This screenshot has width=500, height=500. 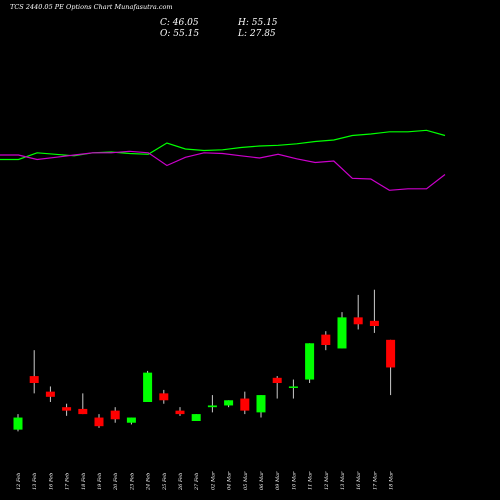 I want to click on x-tick-label: 10 Mar, so click(x=294, y=480).